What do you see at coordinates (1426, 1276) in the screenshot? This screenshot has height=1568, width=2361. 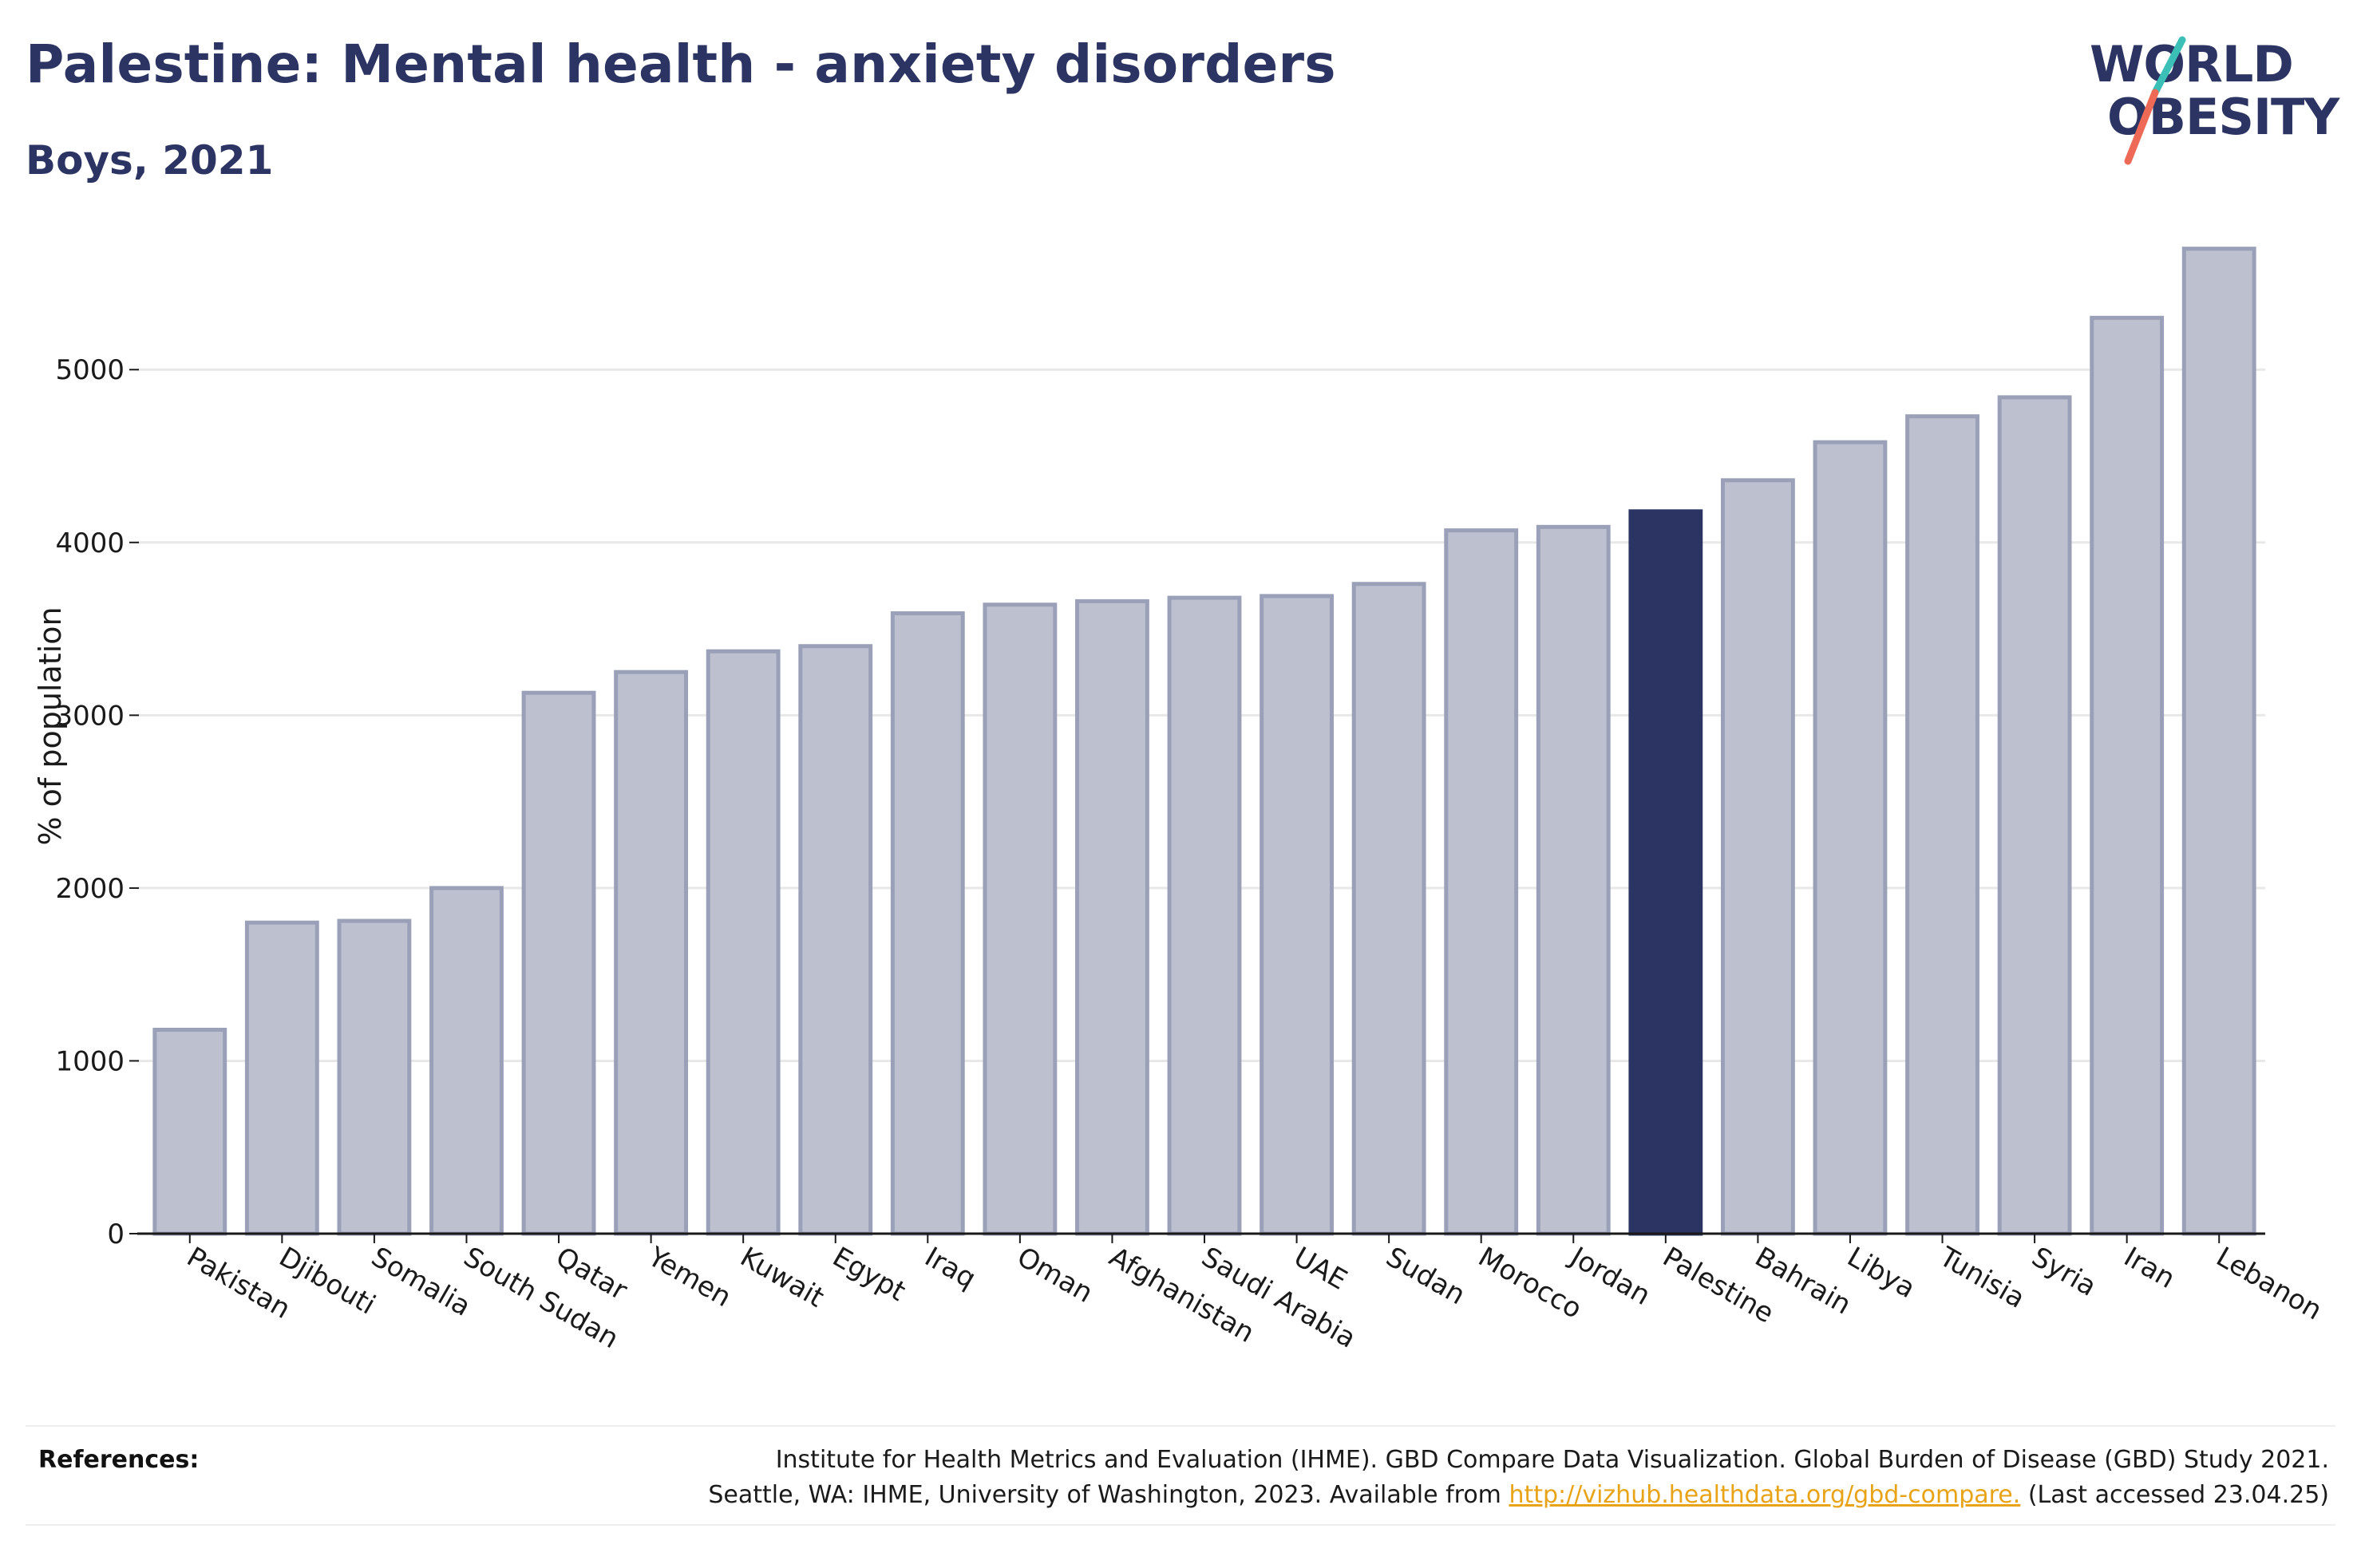 I see `x-tick-label: Sudan` at bounding box center [1426, 1276].